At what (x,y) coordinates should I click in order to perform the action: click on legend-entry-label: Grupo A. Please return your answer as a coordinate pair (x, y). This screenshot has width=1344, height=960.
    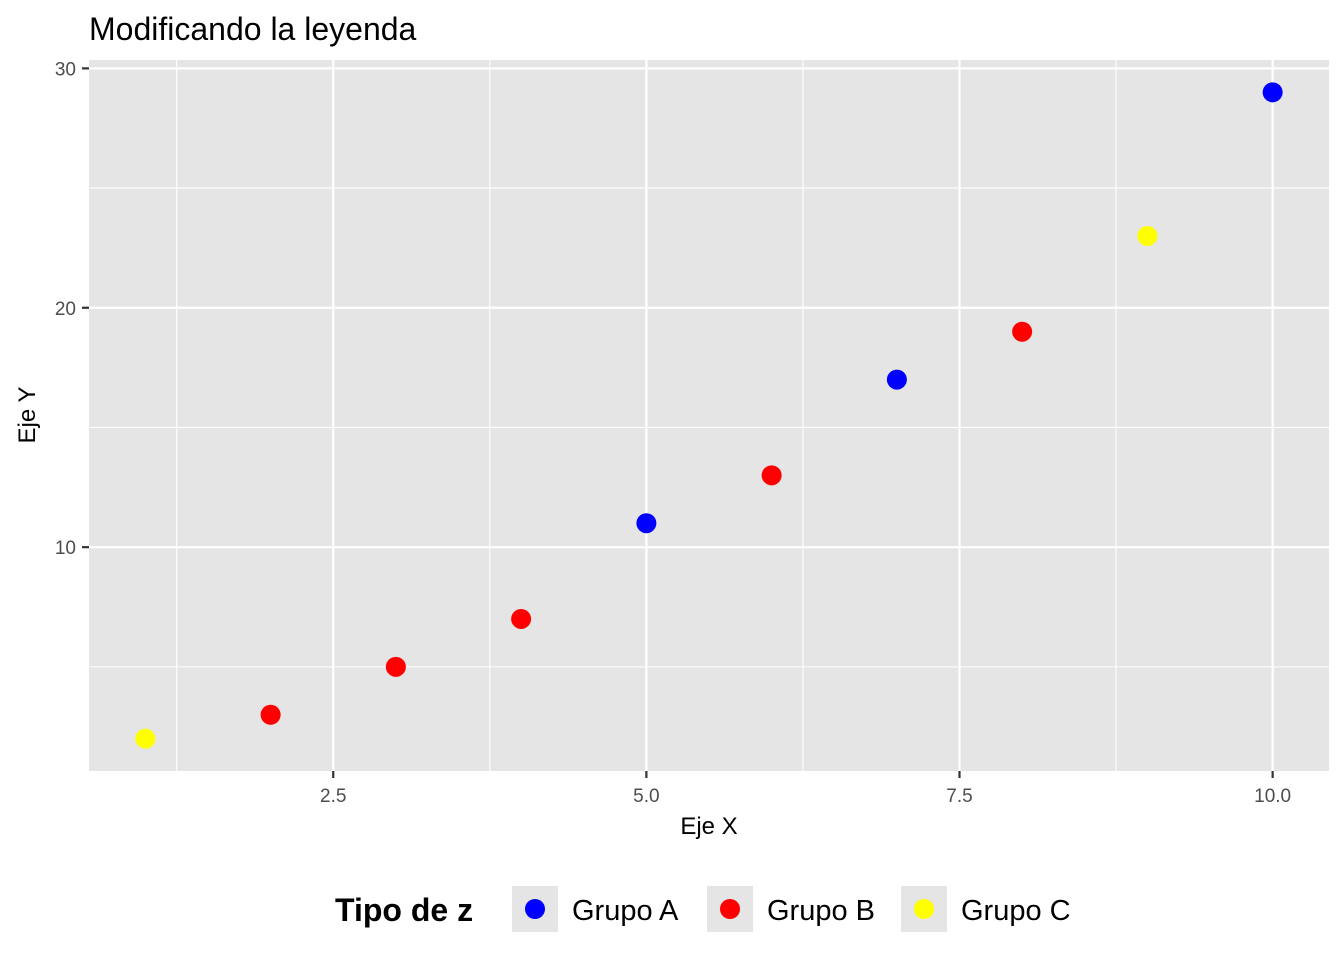
    Looking at the image, I should click on (625, 911).